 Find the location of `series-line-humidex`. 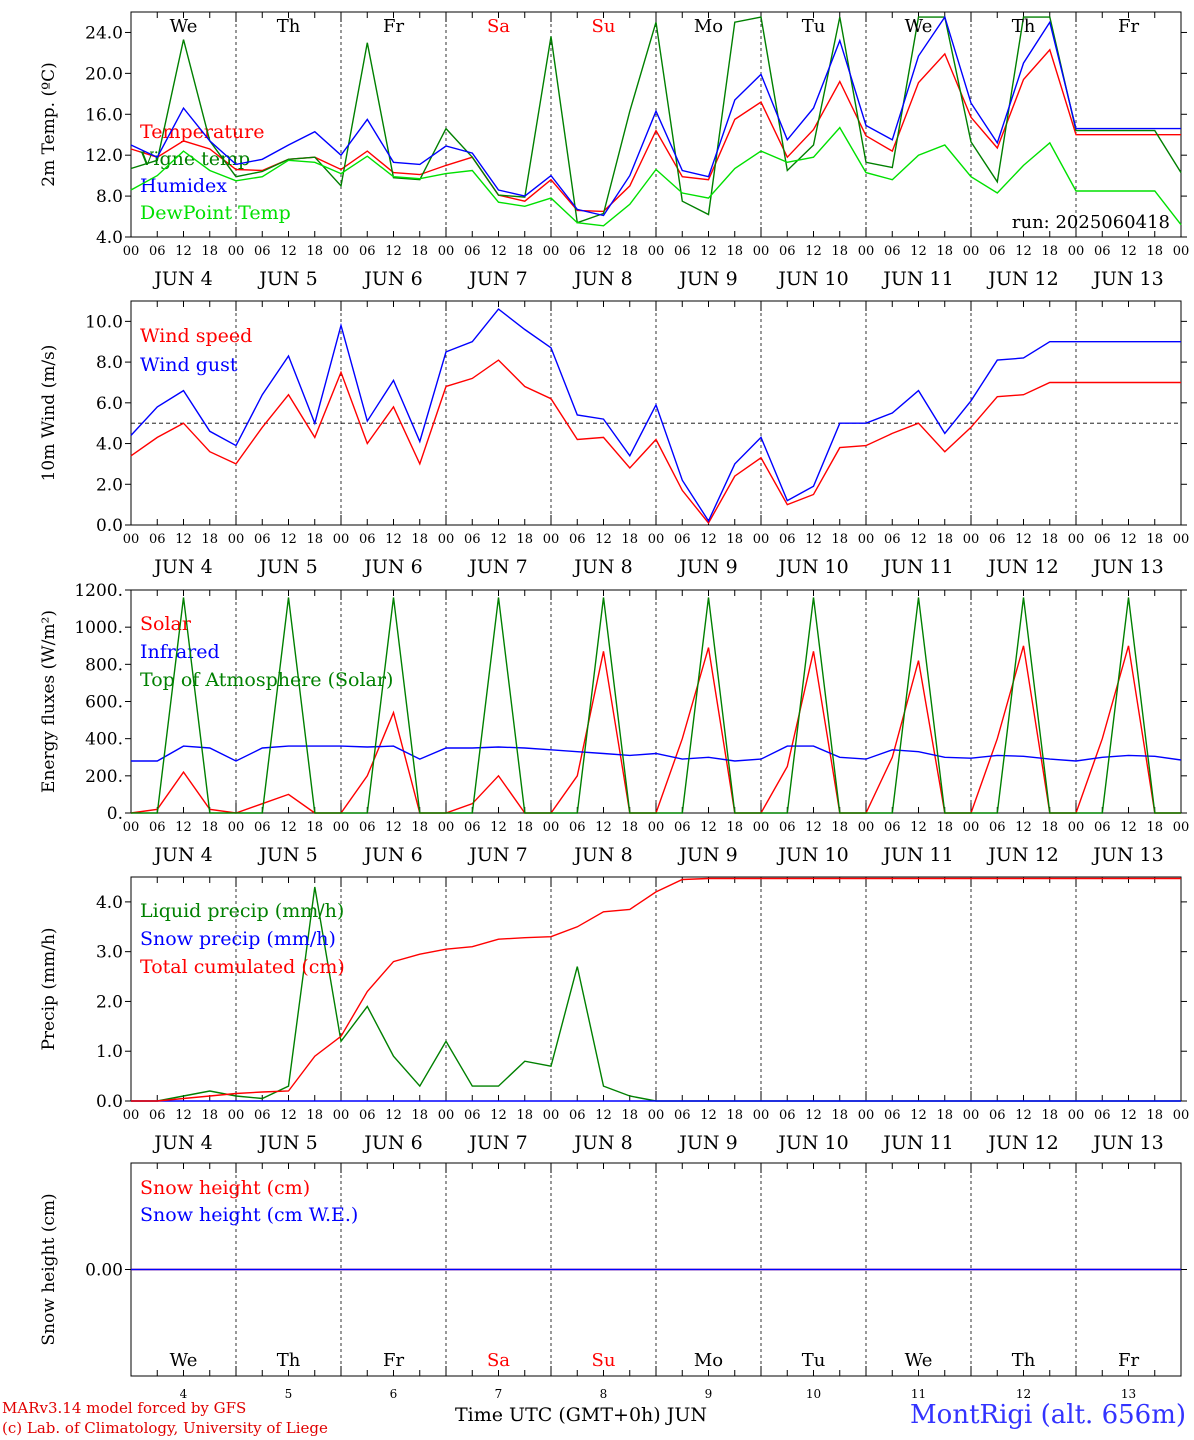

series-line-humidex is located at coordinates (655, 116).